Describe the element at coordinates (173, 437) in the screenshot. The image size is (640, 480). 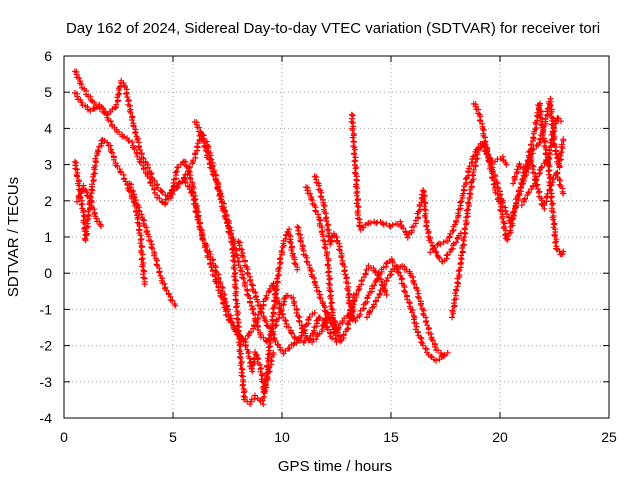
I see `x-tick-label: 5` at that location.